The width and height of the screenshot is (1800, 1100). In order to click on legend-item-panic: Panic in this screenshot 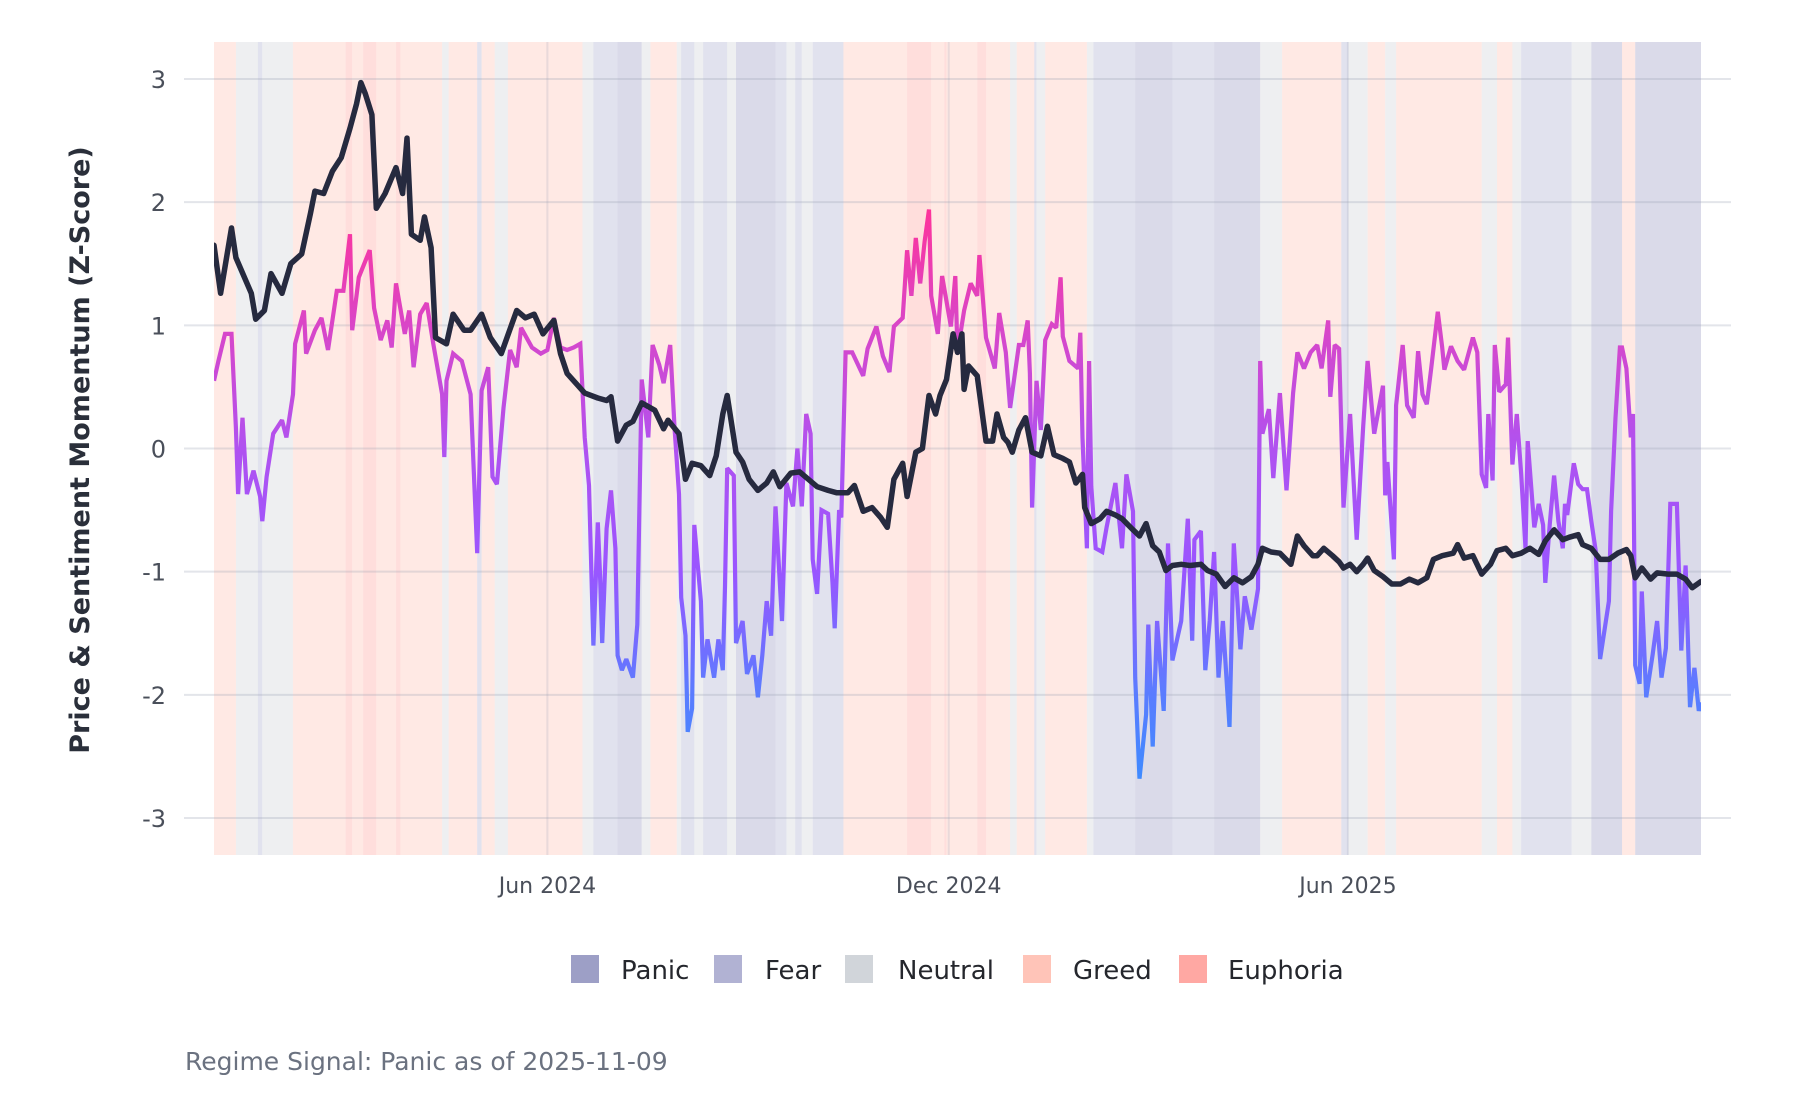, I will do `click(630, 970)`.